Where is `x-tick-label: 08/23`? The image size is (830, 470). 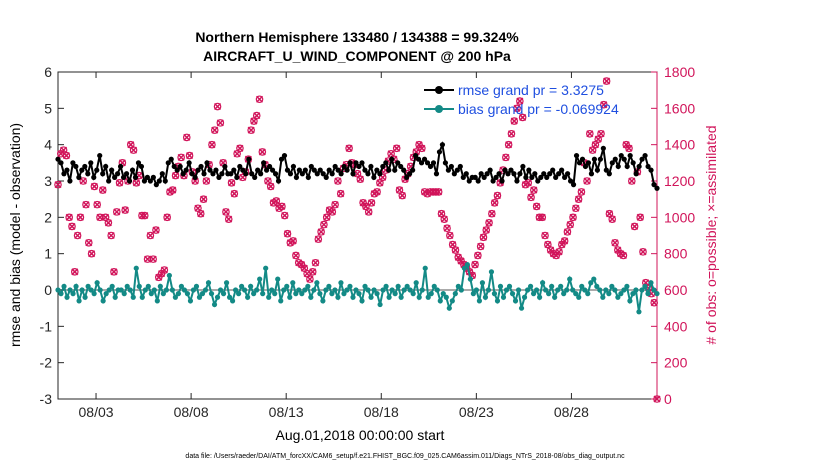
x-tick-label: 08/23 is located at coordinates (476, 412).